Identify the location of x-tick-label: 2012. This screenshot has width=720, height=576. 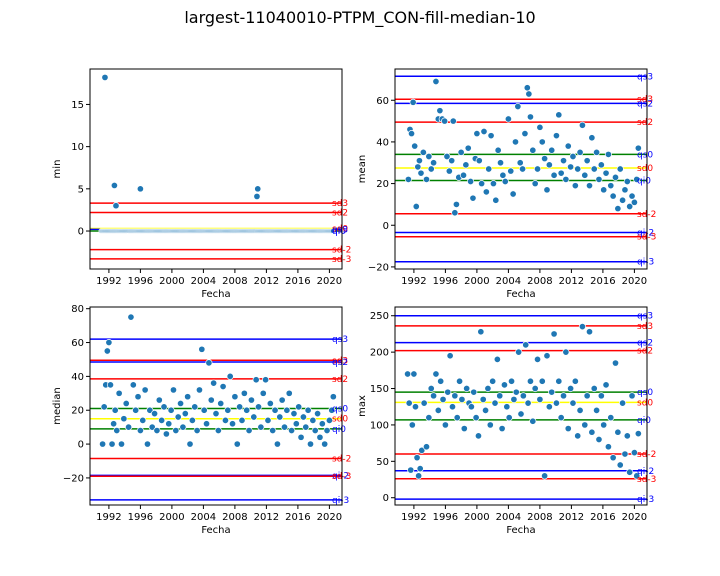
(571, 281).